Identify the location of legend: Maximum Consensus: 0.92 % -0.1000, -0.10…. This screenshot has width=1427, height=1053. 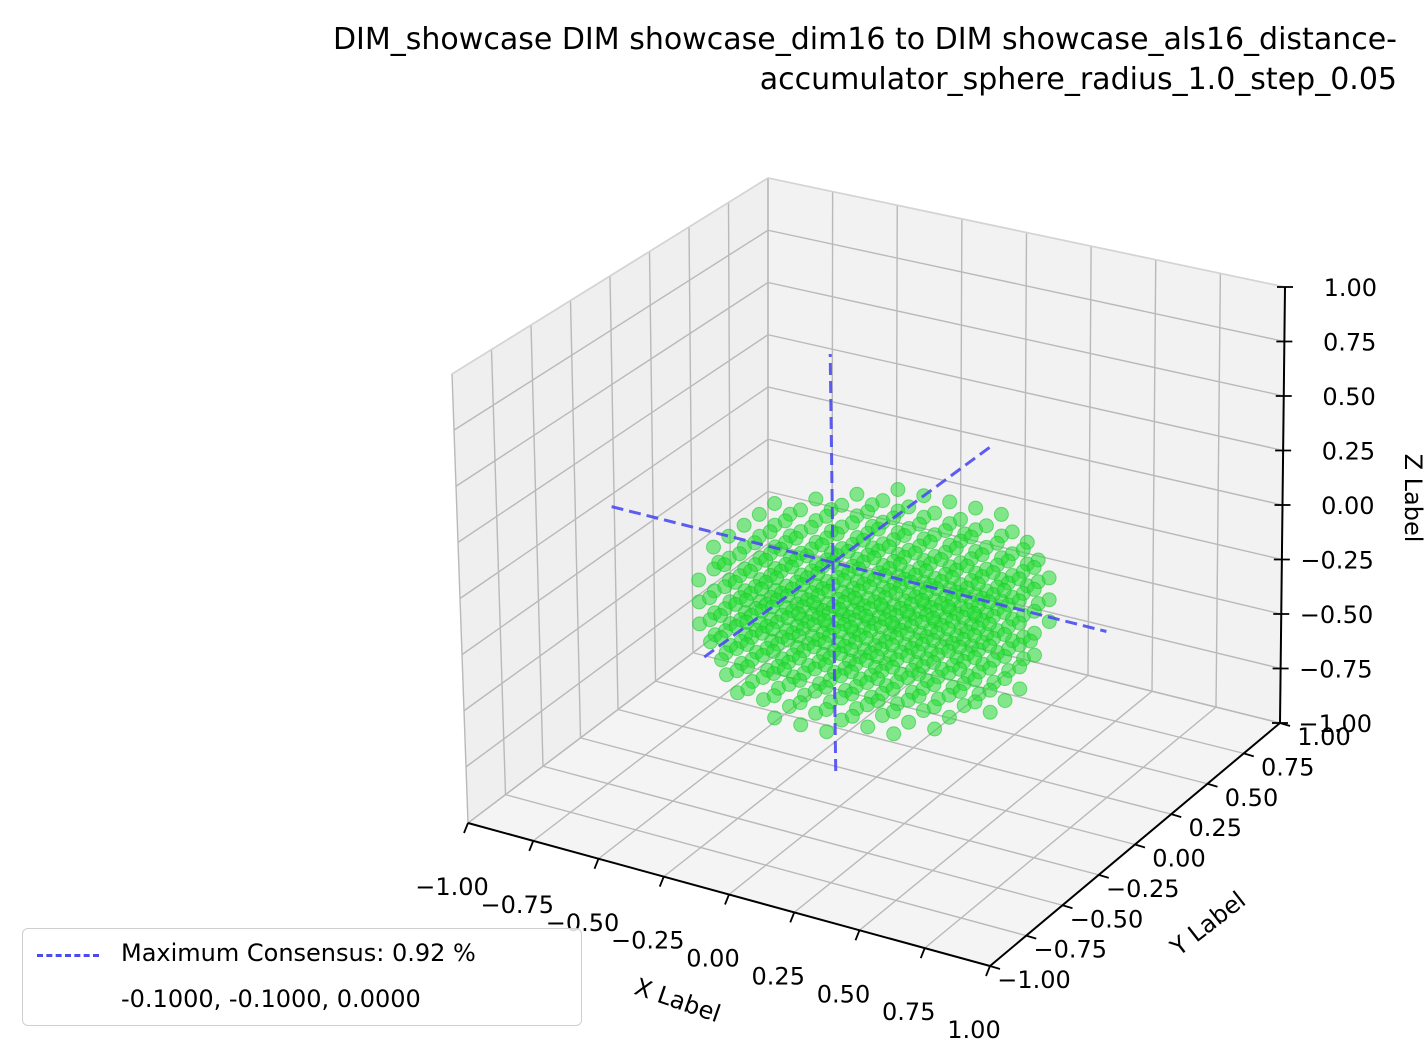
(302, 977).